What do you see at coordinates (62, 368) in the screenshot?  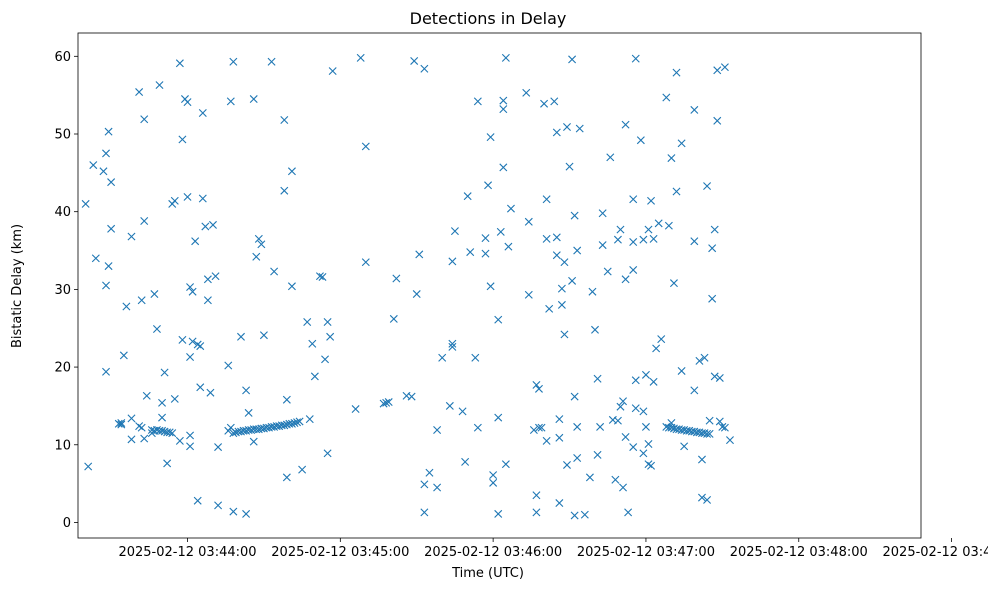 I see `y-tick-label: 20` at bounding box center [62, 368].